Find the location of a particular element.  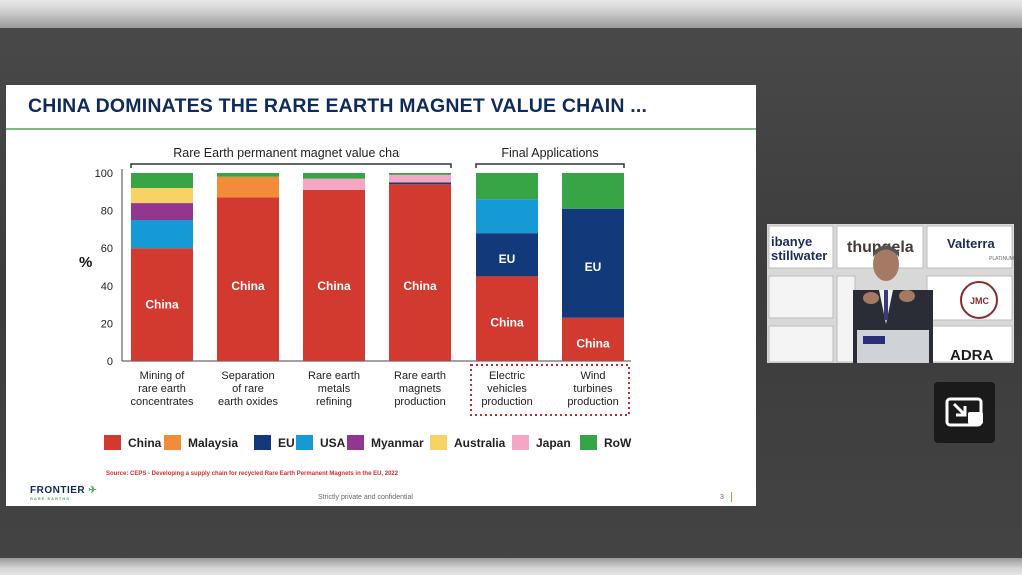

legend-swatch-malaysia is located at coordinates (172, 442).